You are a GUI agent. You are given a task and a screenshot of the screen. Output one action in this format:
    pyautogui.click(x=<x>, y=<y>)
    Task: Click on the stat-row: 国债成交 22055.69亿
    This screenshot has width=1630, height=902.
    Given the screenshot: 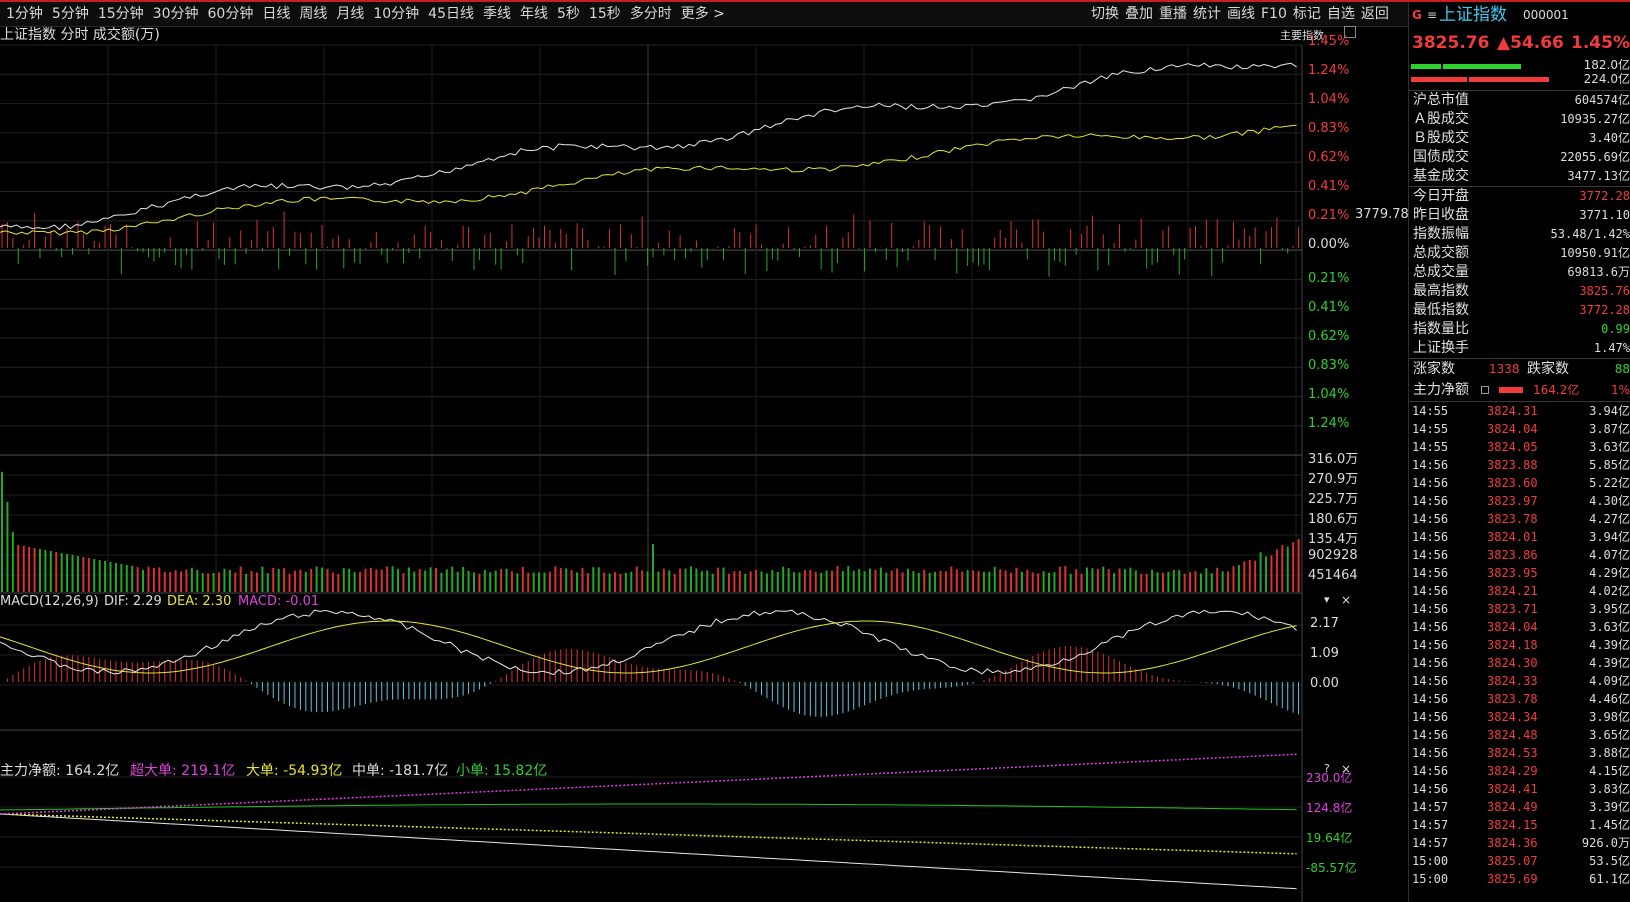 What is the action you would take?
    pyautogui.click(x=1519, y=157)
    